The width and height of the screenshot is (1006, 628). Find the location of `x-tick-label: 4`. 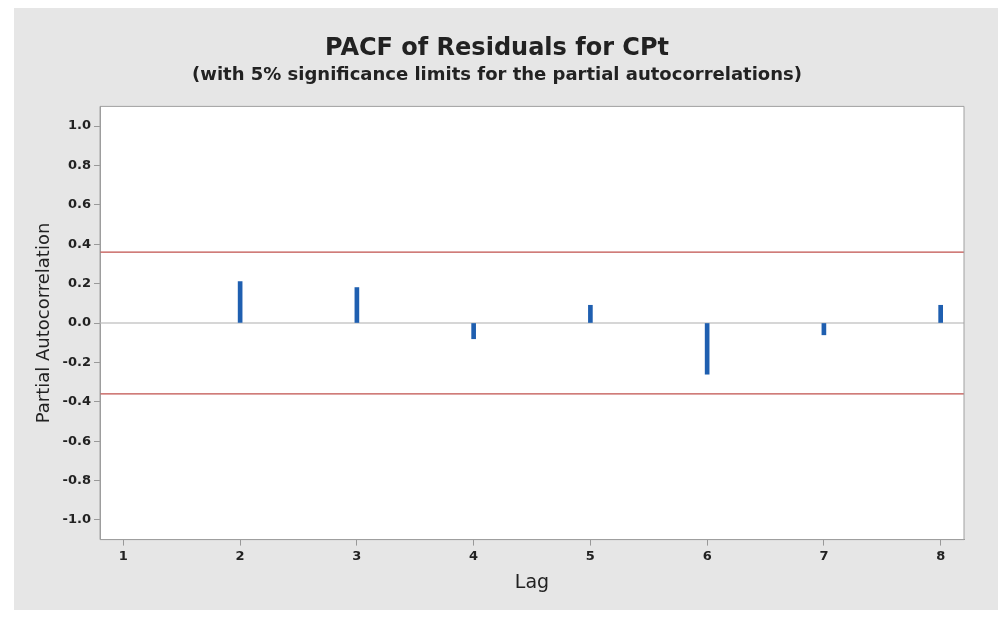

x-tick-label: 4 is located at coordinates (474, 555).